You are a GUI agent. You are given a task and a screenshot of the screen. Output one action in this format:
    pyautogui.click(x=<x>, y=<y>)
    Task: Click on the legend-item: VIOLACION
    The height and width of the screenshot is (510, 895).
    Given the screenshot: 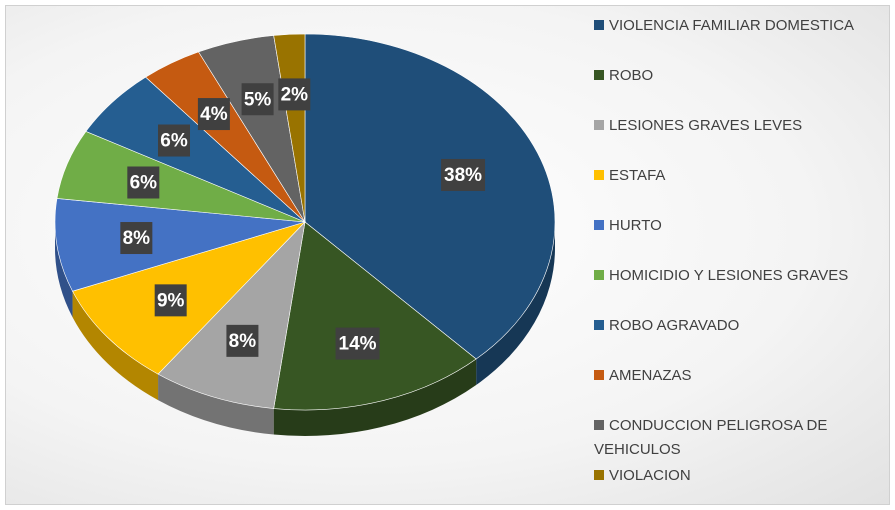 What is the action you would take?
    pyautogui.click(x=739, y=476)
    